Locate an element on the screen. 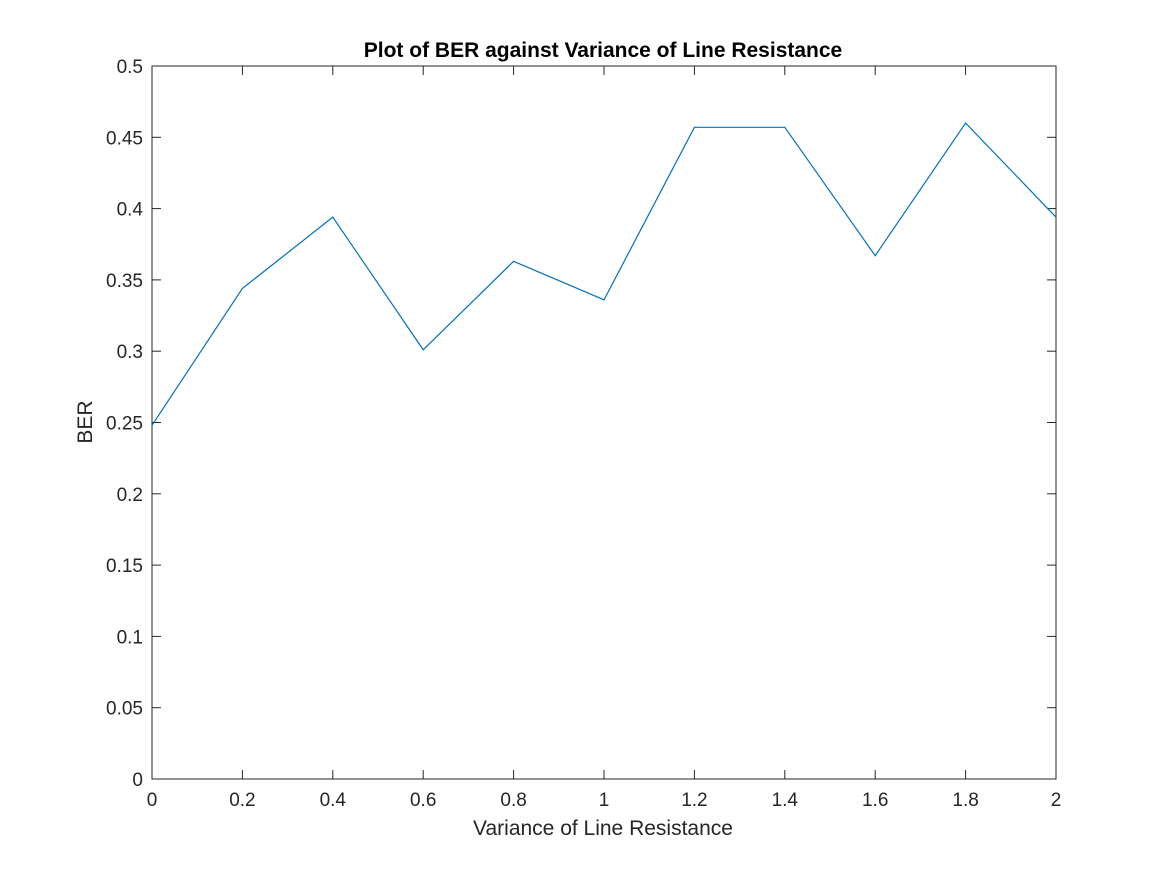 Image resolution: width=1167 pixels, height=875 pixels. x-tick-label: 1.6 is located at coordinates (875, 800).